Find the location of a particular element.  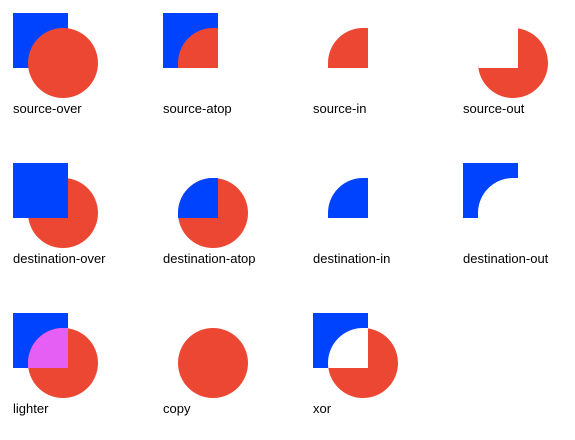

composite-operation-label: copy is located at coordinates (177, 408).